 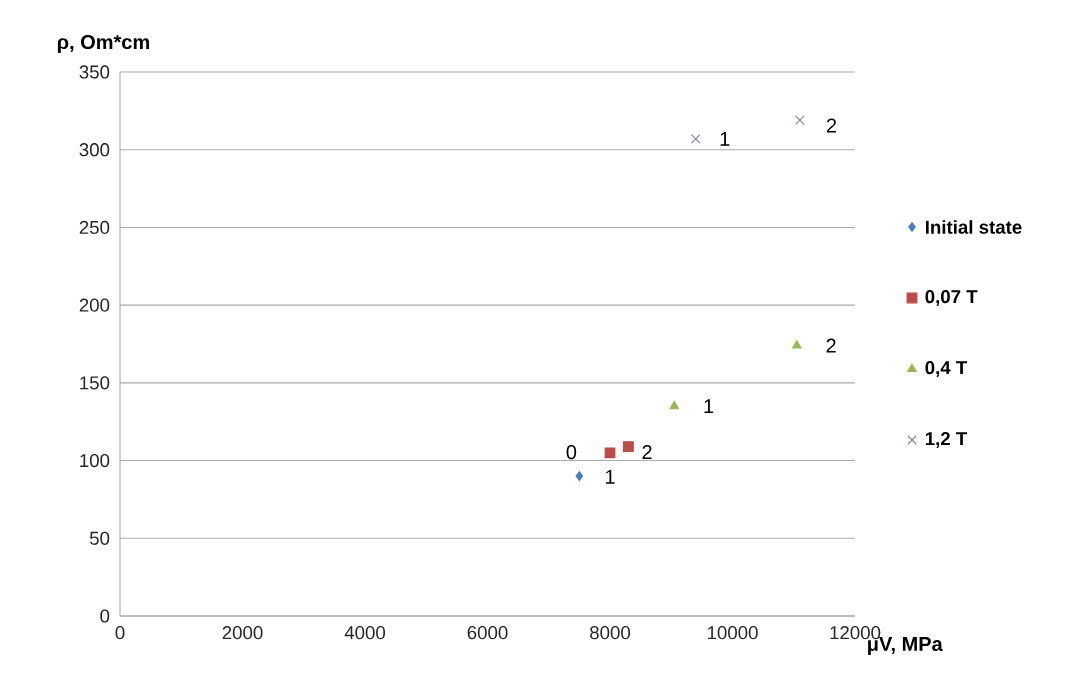 What do you see at coordinates (94, 227) in the screenshot?
I see `y-tick-label: 250` at bounding box center [94, 227].